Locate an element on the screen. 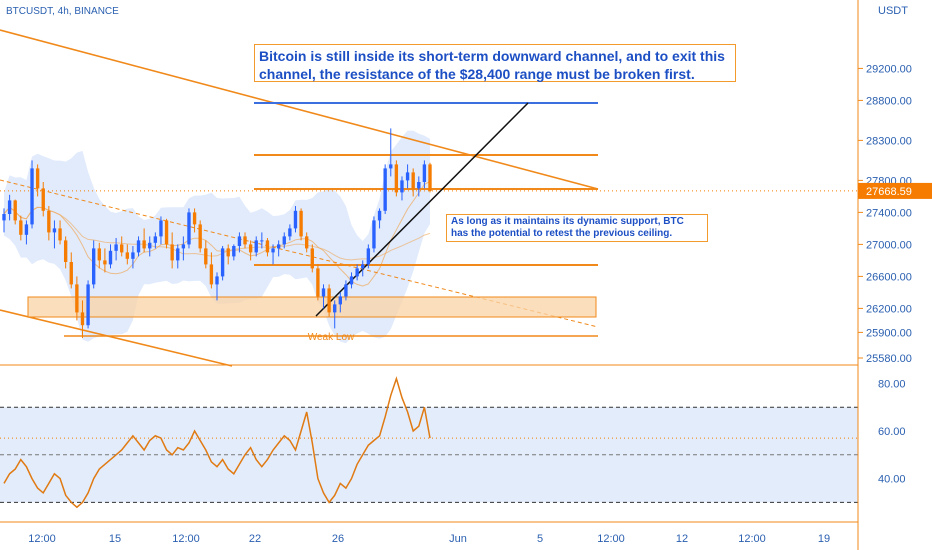 The width and height of the screenshot is (932, 550). price-tick-label: 27000.00 is located at coordinates (889, 245).